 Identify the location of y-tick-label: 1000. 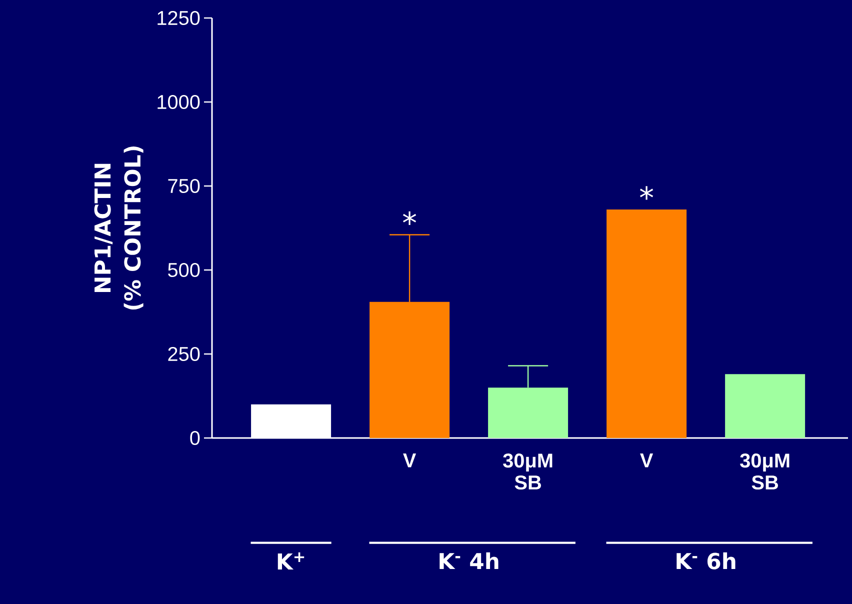
(179, 102).